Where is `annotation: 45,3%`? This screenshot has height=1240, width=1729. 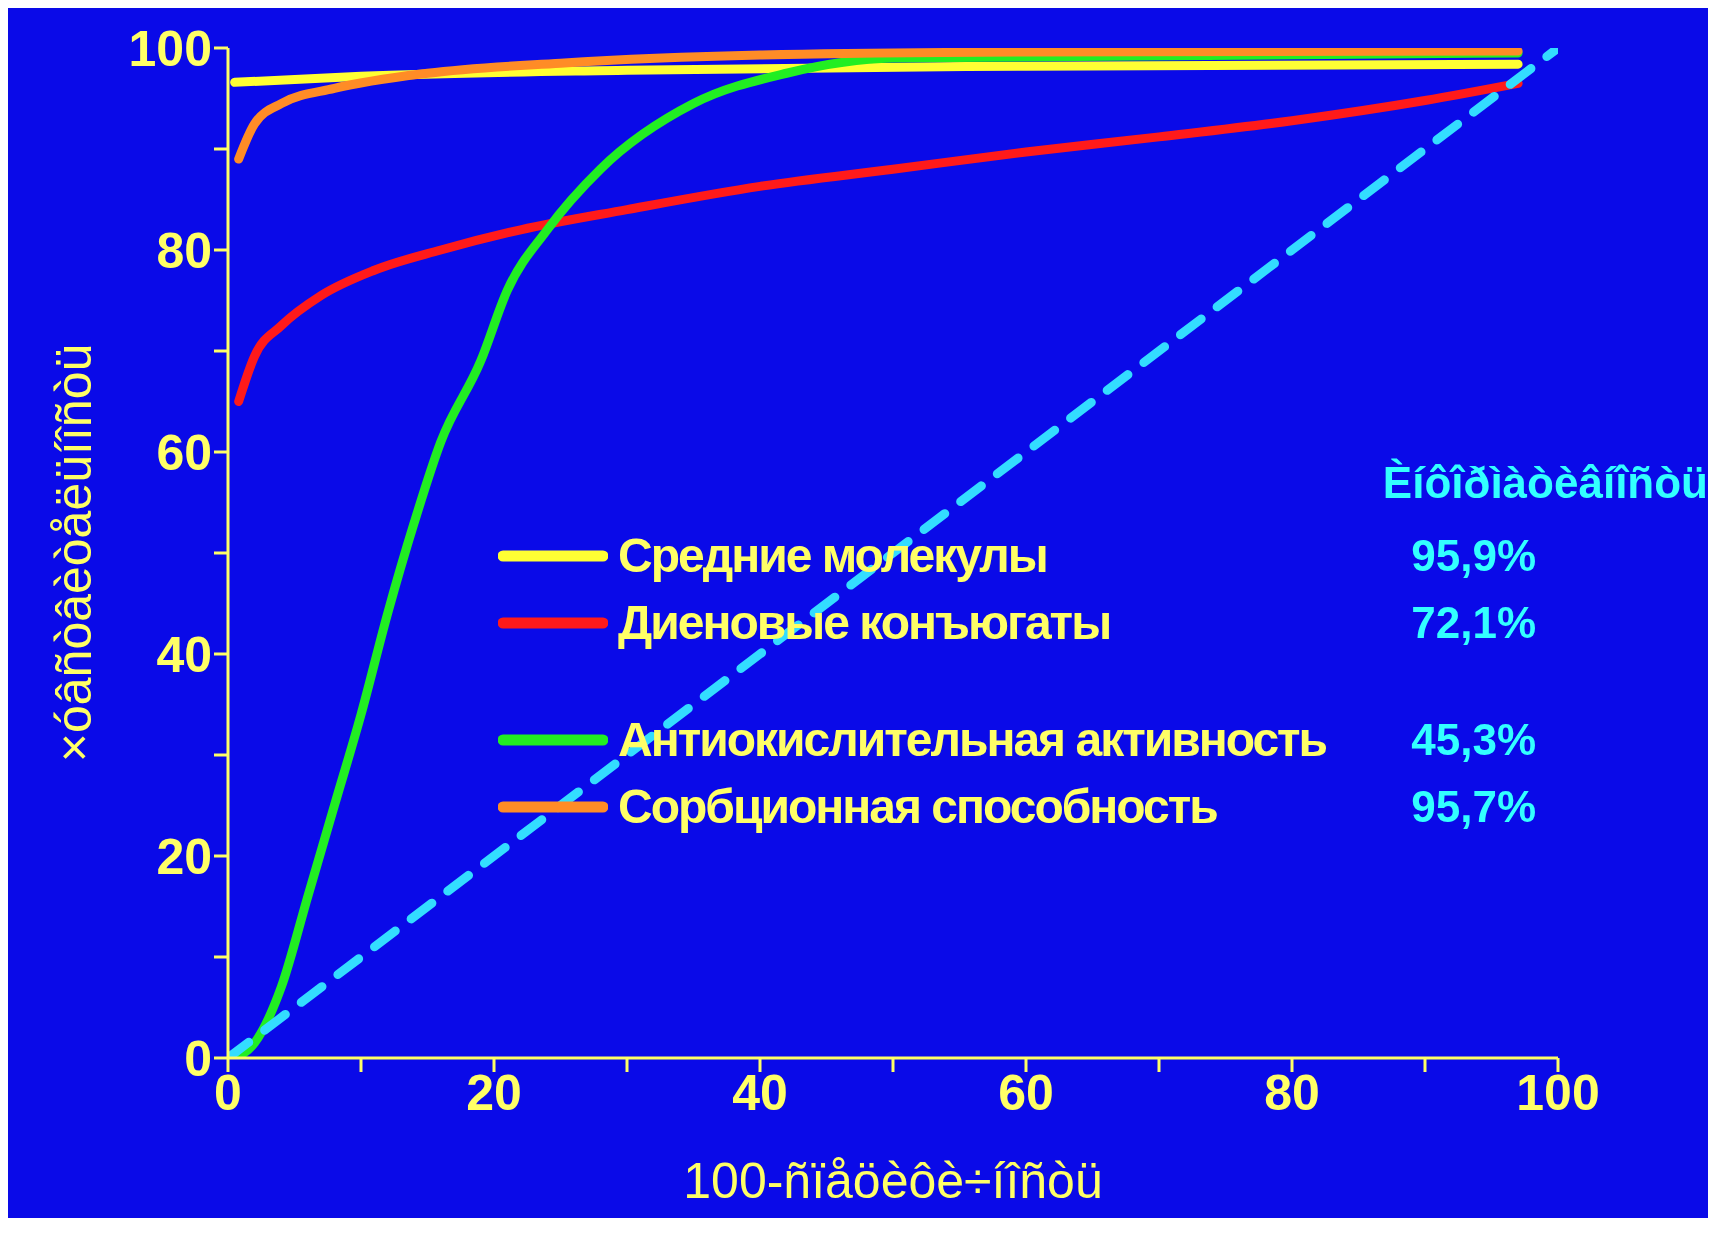
annotation: 45,3% is located at coordinates (1473, 739).